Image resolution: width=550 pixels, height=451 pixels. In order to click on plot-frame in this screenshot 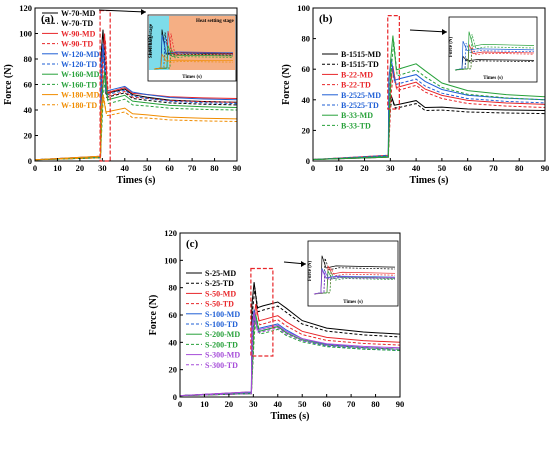, I will do `click(429, 84)`.